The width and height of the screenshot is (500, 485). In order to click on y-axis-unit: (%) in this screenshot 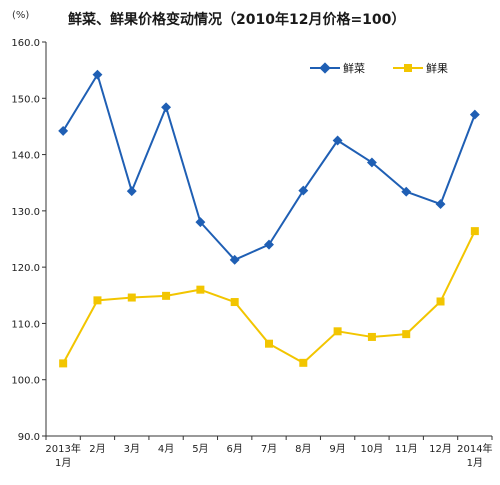, I will do `click(20, 15)`.